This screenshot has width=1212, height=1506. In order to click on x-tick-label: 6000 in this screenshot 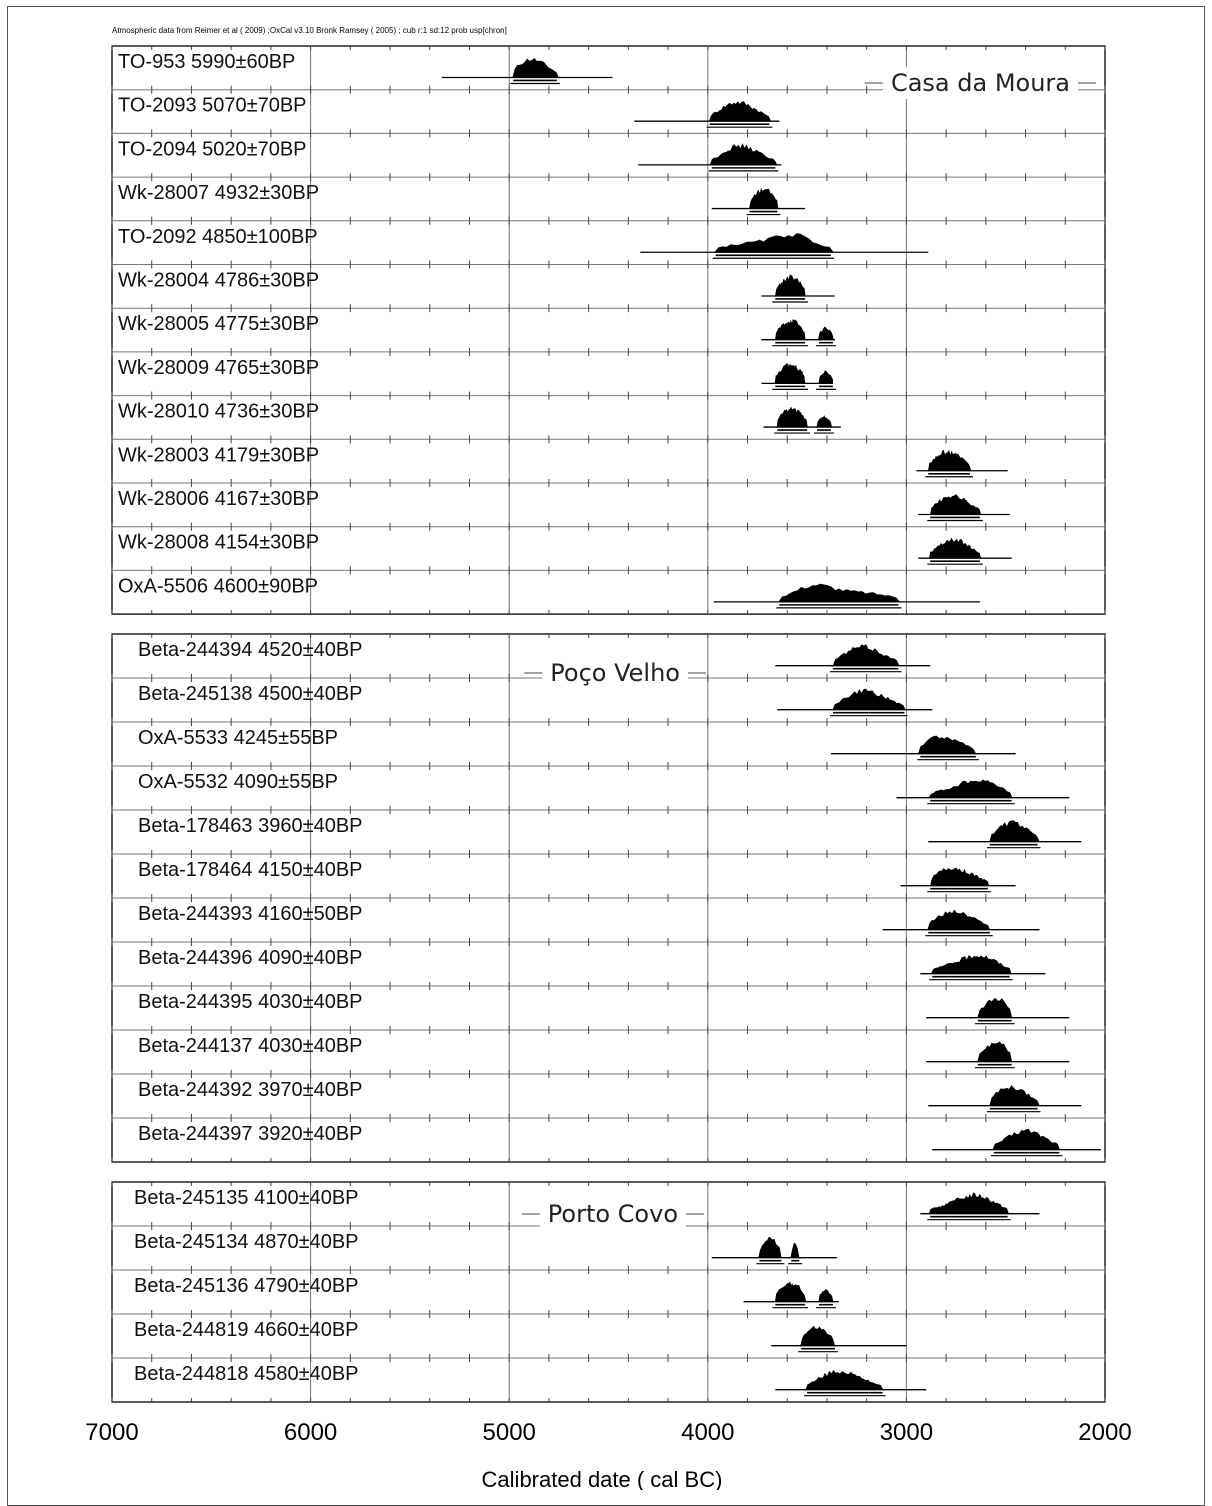, I will do `click(310, 1432)`.